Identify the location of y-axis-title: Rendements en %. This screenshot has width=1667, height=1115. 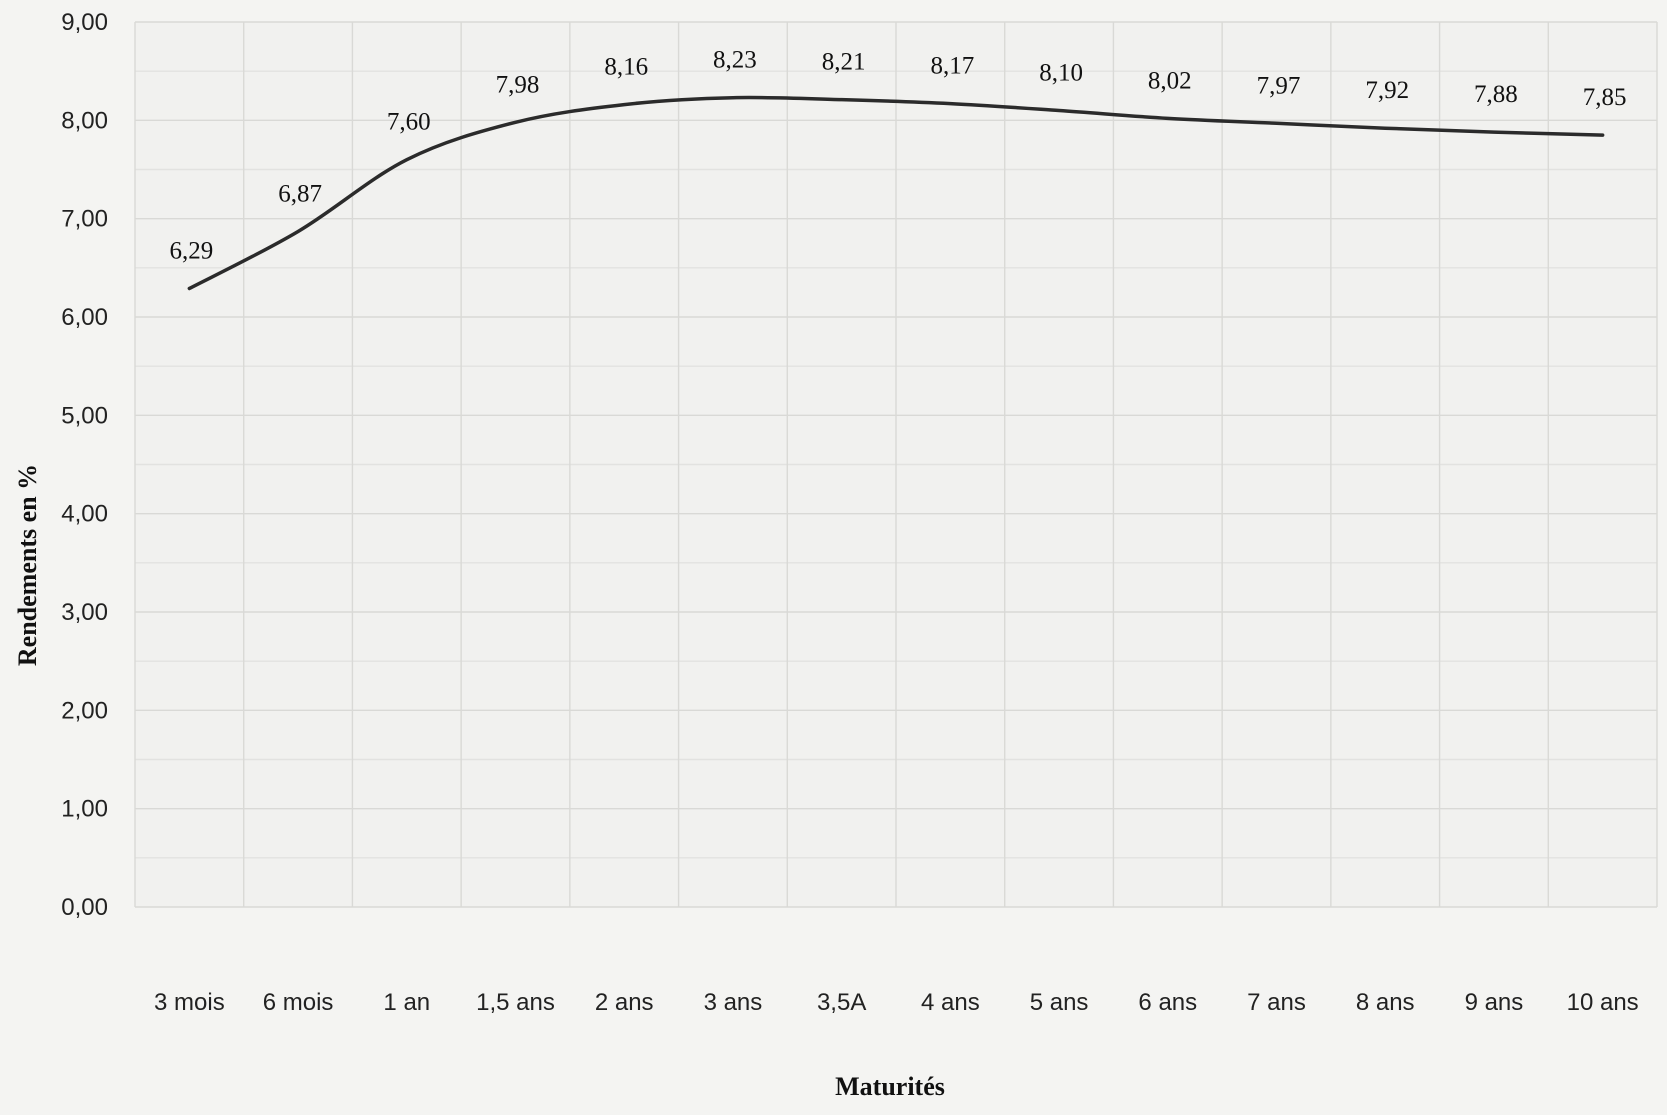
(27, 565).